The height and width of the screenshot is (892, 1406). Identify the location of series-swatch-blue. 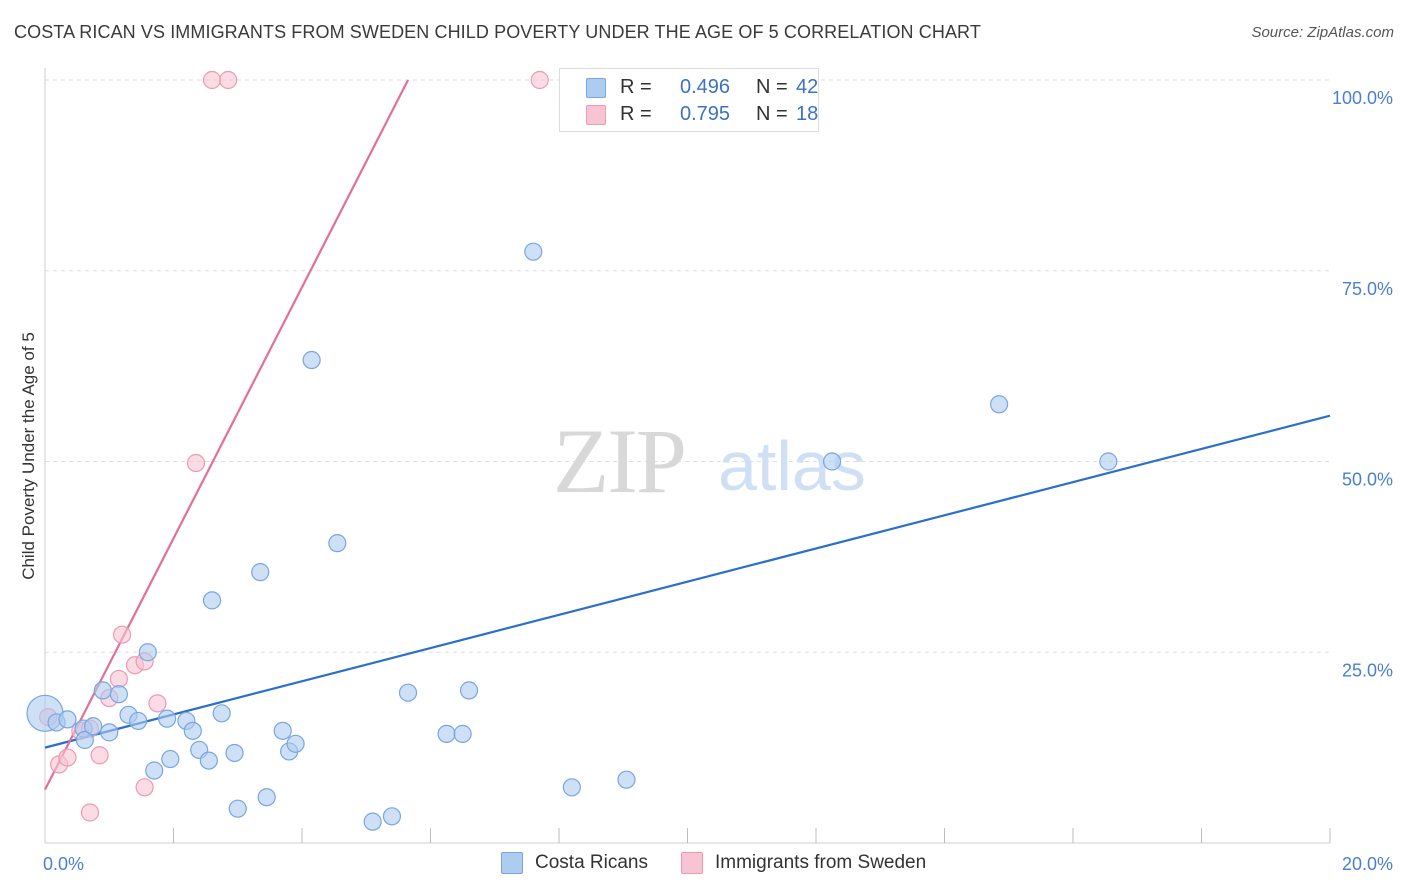
(512, 863).